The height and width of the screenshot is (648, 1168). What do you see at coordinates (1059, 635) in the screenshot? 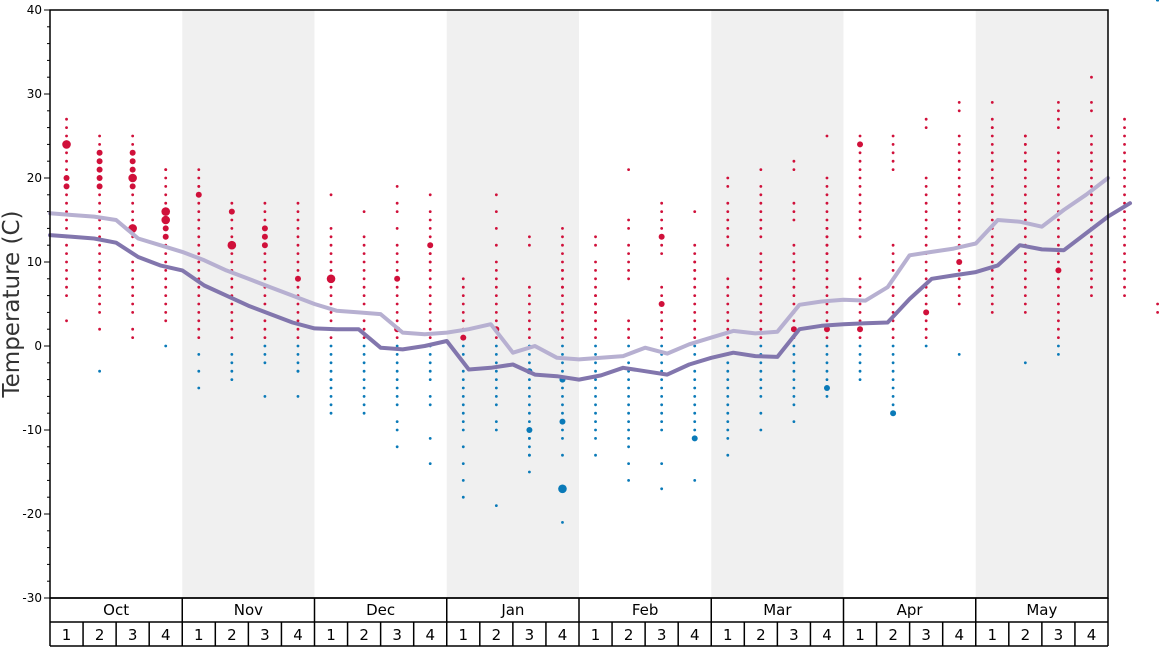
I see `week-label: 3` at bounding box center [1059, 635].